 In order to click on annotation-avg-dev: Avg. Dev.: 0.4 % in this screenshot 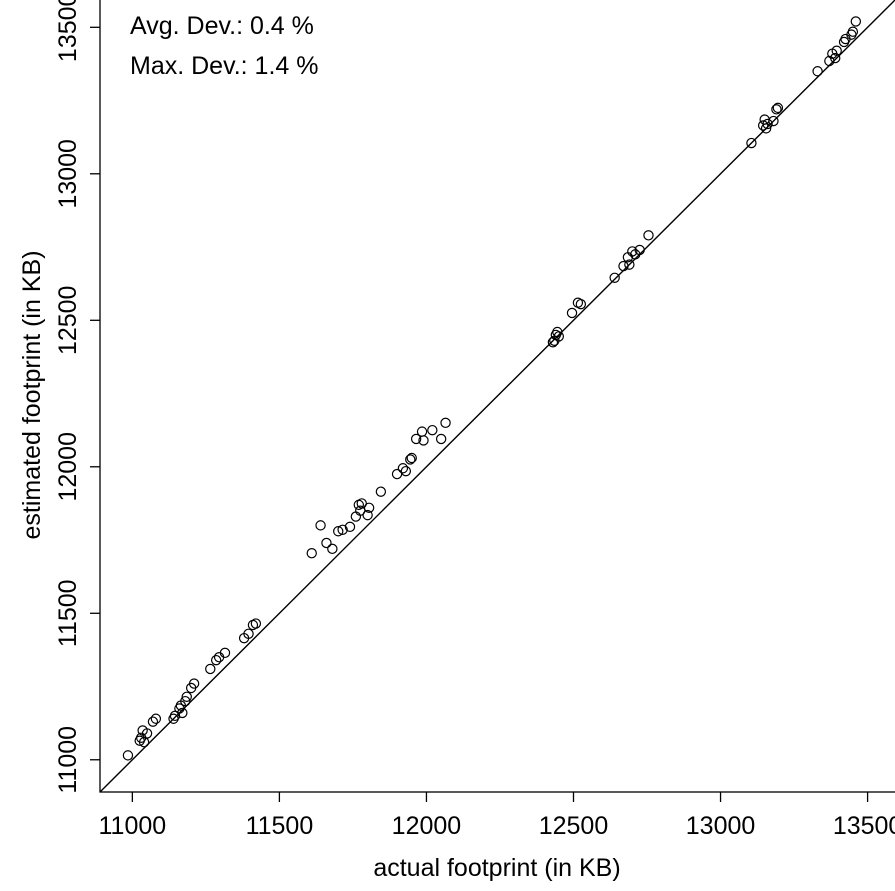, I will do `click(222, 26)`.